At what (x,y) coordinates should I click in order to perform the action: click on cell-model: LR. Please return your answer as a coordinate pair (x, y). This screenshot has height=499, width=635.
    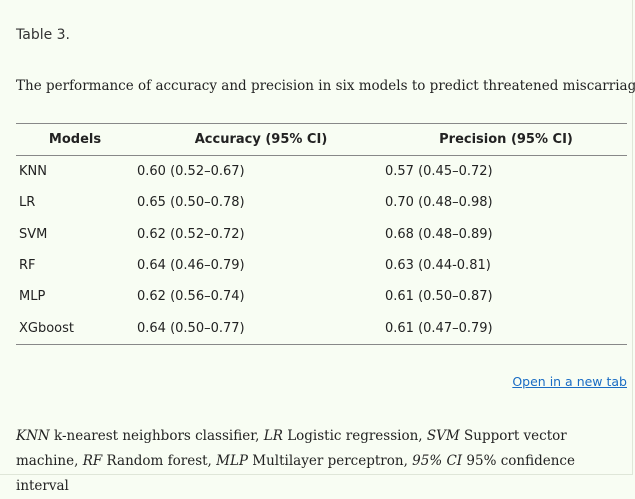
    Looking at the image, I should click on (27, 203).